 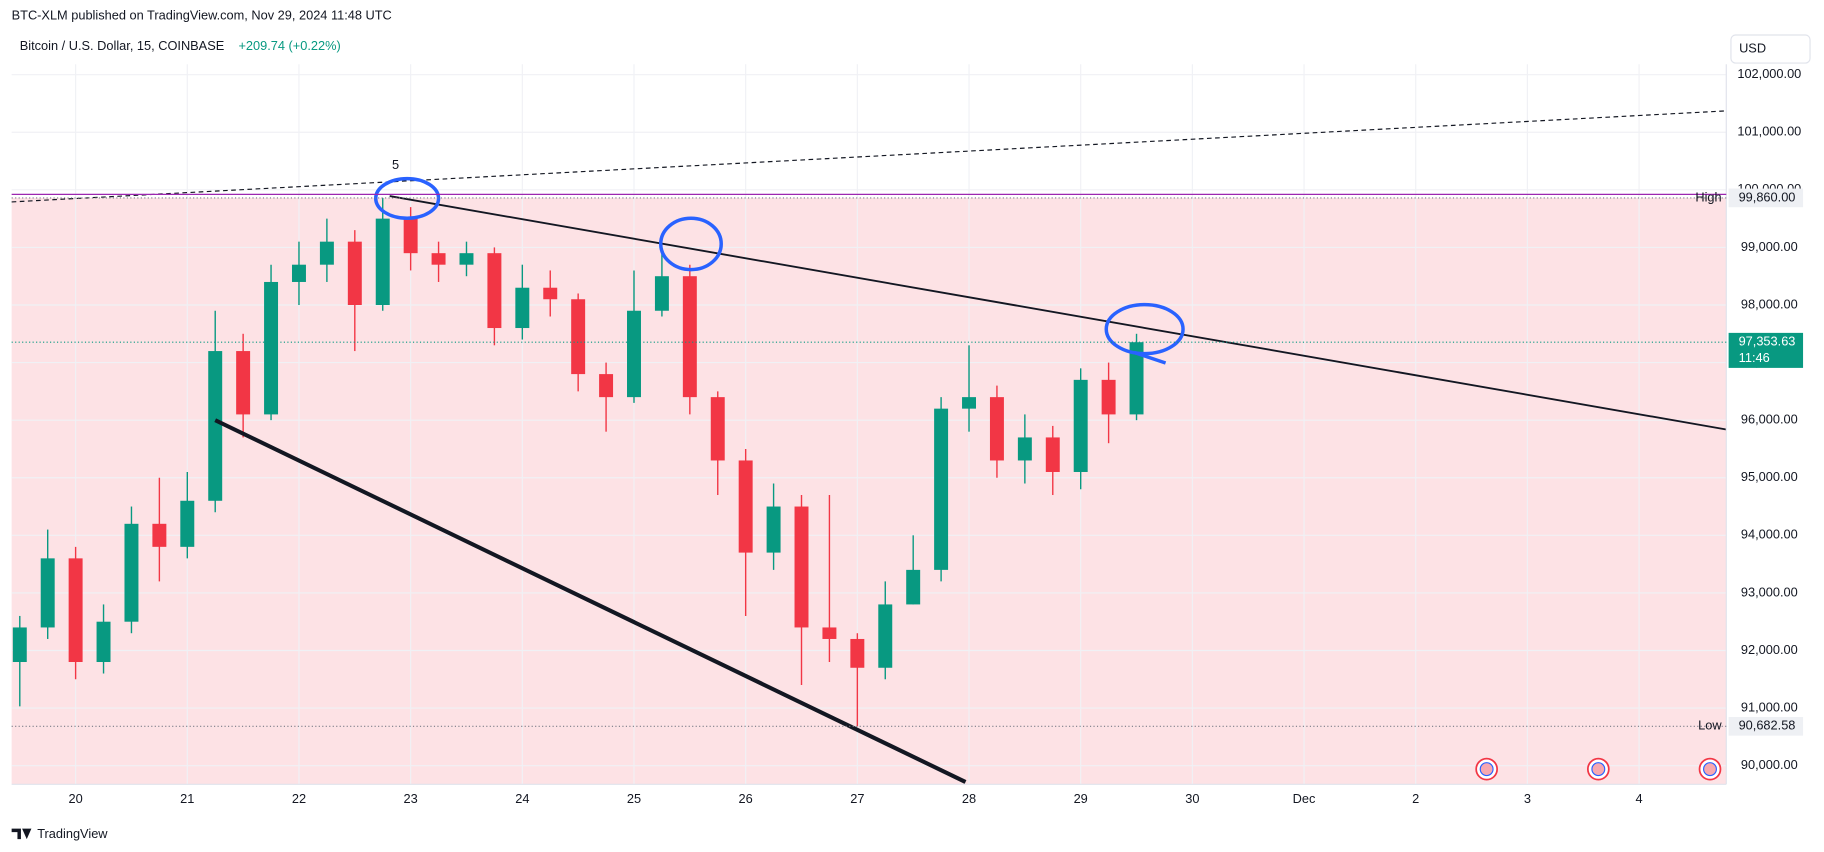 I want to click on y-tick-label: 102,000.00, so click(x=1769, y=73).